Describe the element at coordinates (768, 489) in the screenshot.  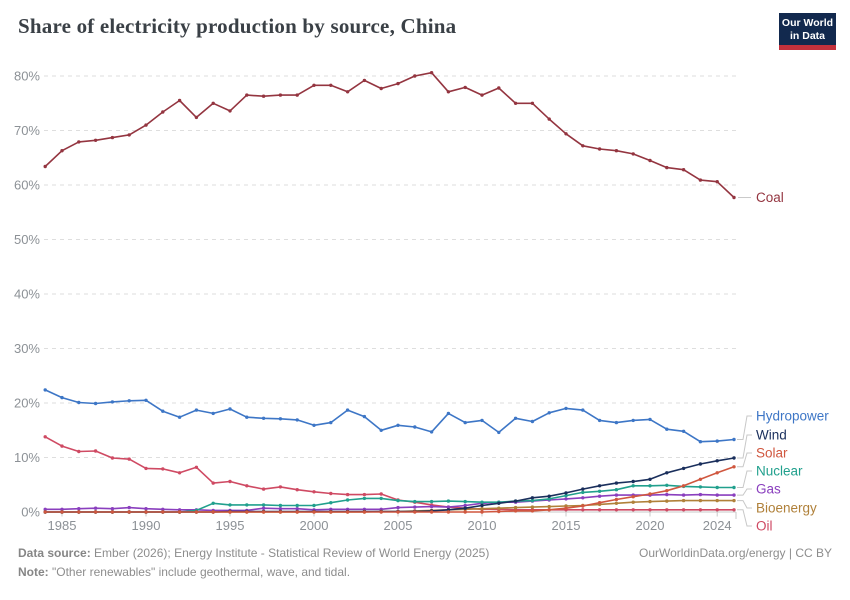
I see `series-label-gas: Gas` at that location.